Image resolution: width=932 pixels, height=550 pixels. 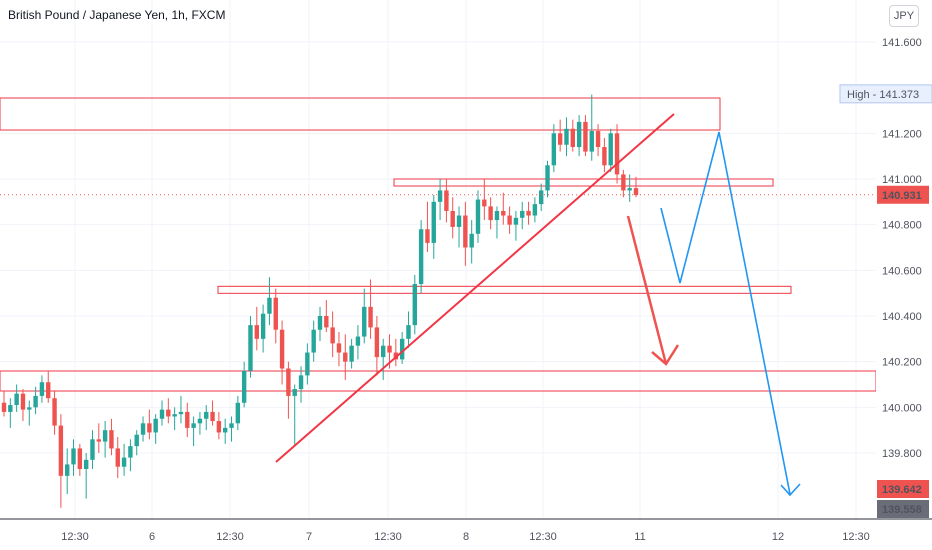 I want to click on bearish-arrow, so click(x=647, y=290).